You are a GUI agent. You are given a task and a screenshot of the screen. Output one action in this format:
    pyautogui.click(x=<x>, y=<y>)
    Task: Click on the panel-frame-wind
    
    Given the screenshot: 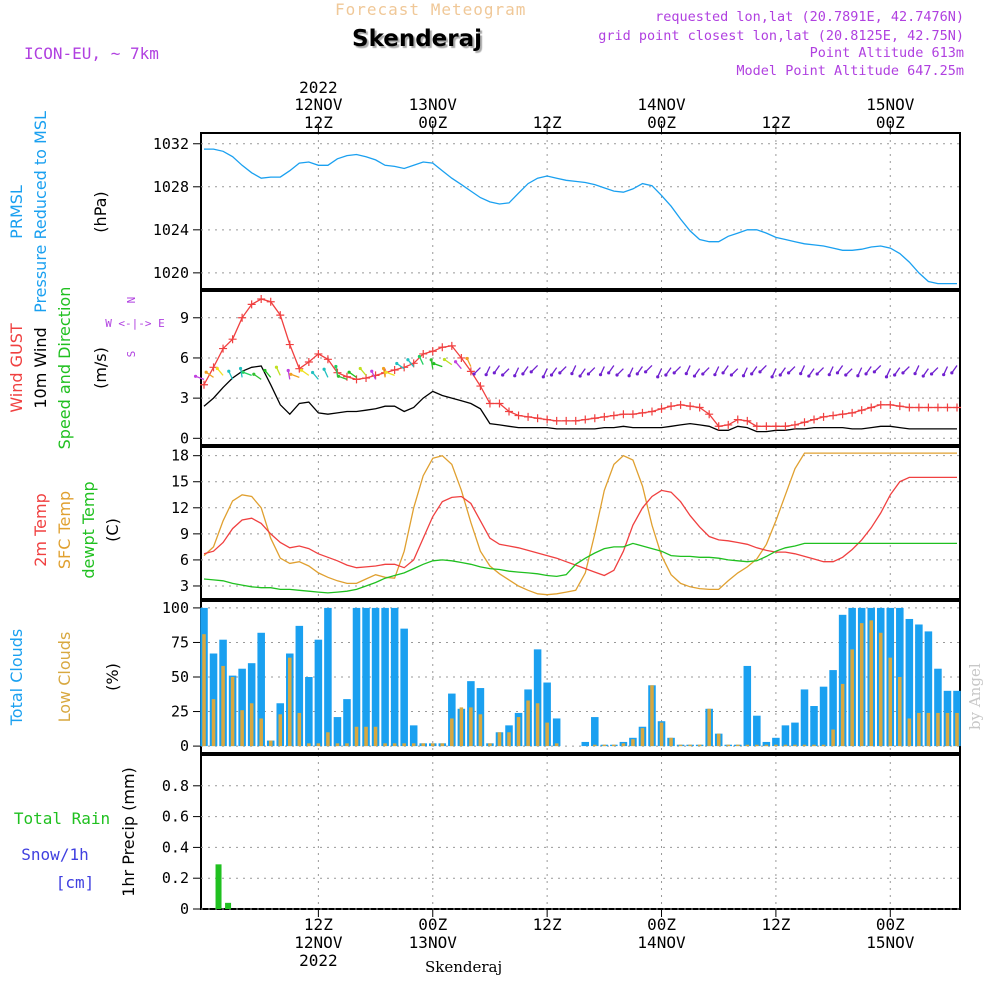 What is the action you would take?
    pyautogui.click(x=580, y=368)
    